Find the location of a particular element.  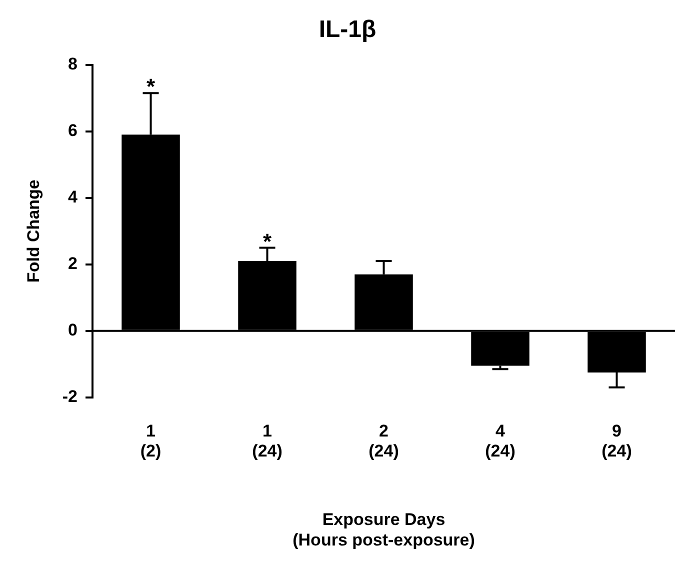

x-tick-label: 1 (2) is located at coordinates (151, 441).